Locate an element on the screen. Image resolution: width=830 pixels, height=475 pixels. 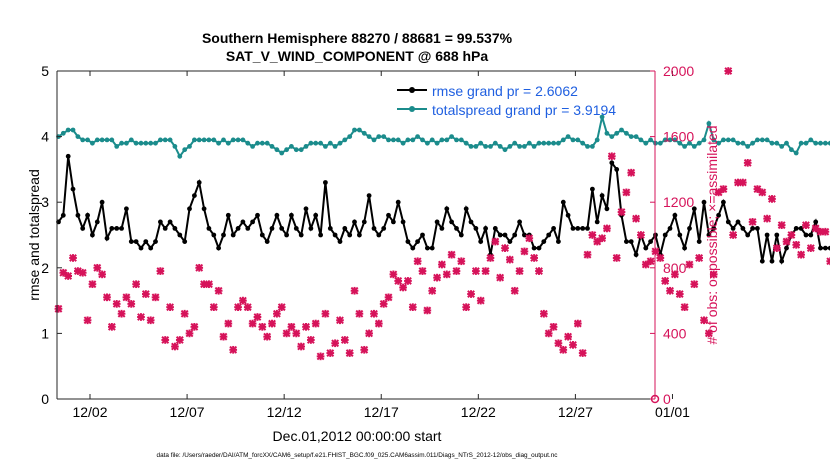
x-tick-label: 12/07 is located at coordinates (187, 412).